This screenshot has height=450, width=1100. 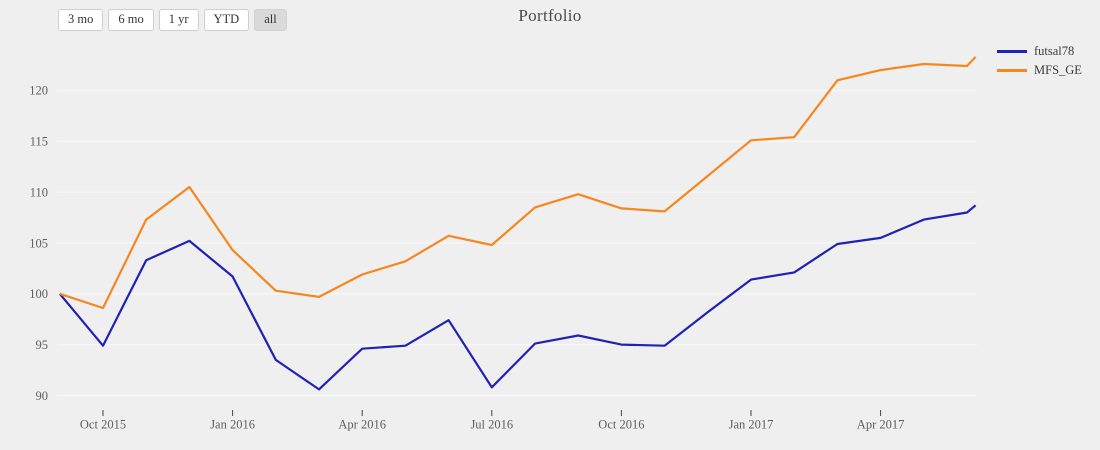 What do you see at coordinates (1058, 70) in the screenshot?
I see `legend-label: MFS_GE` at bounding box center [1058, 70].